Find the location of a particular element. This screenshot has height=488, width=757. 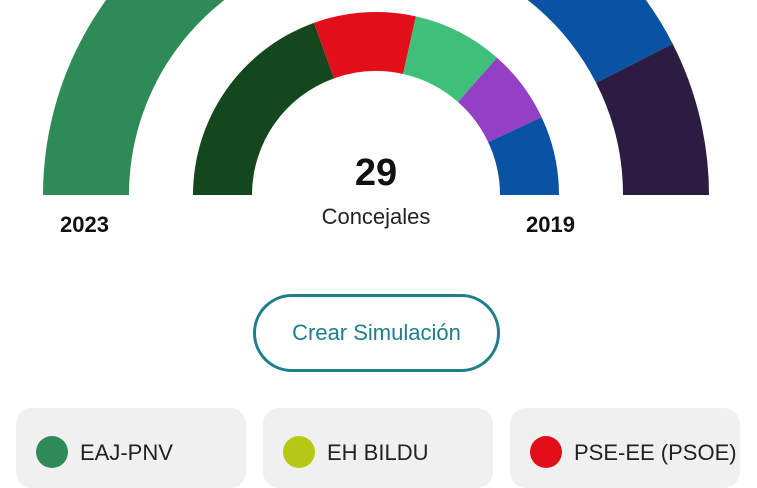

year-label-right: 2019 is located at coordinates (550, 224).